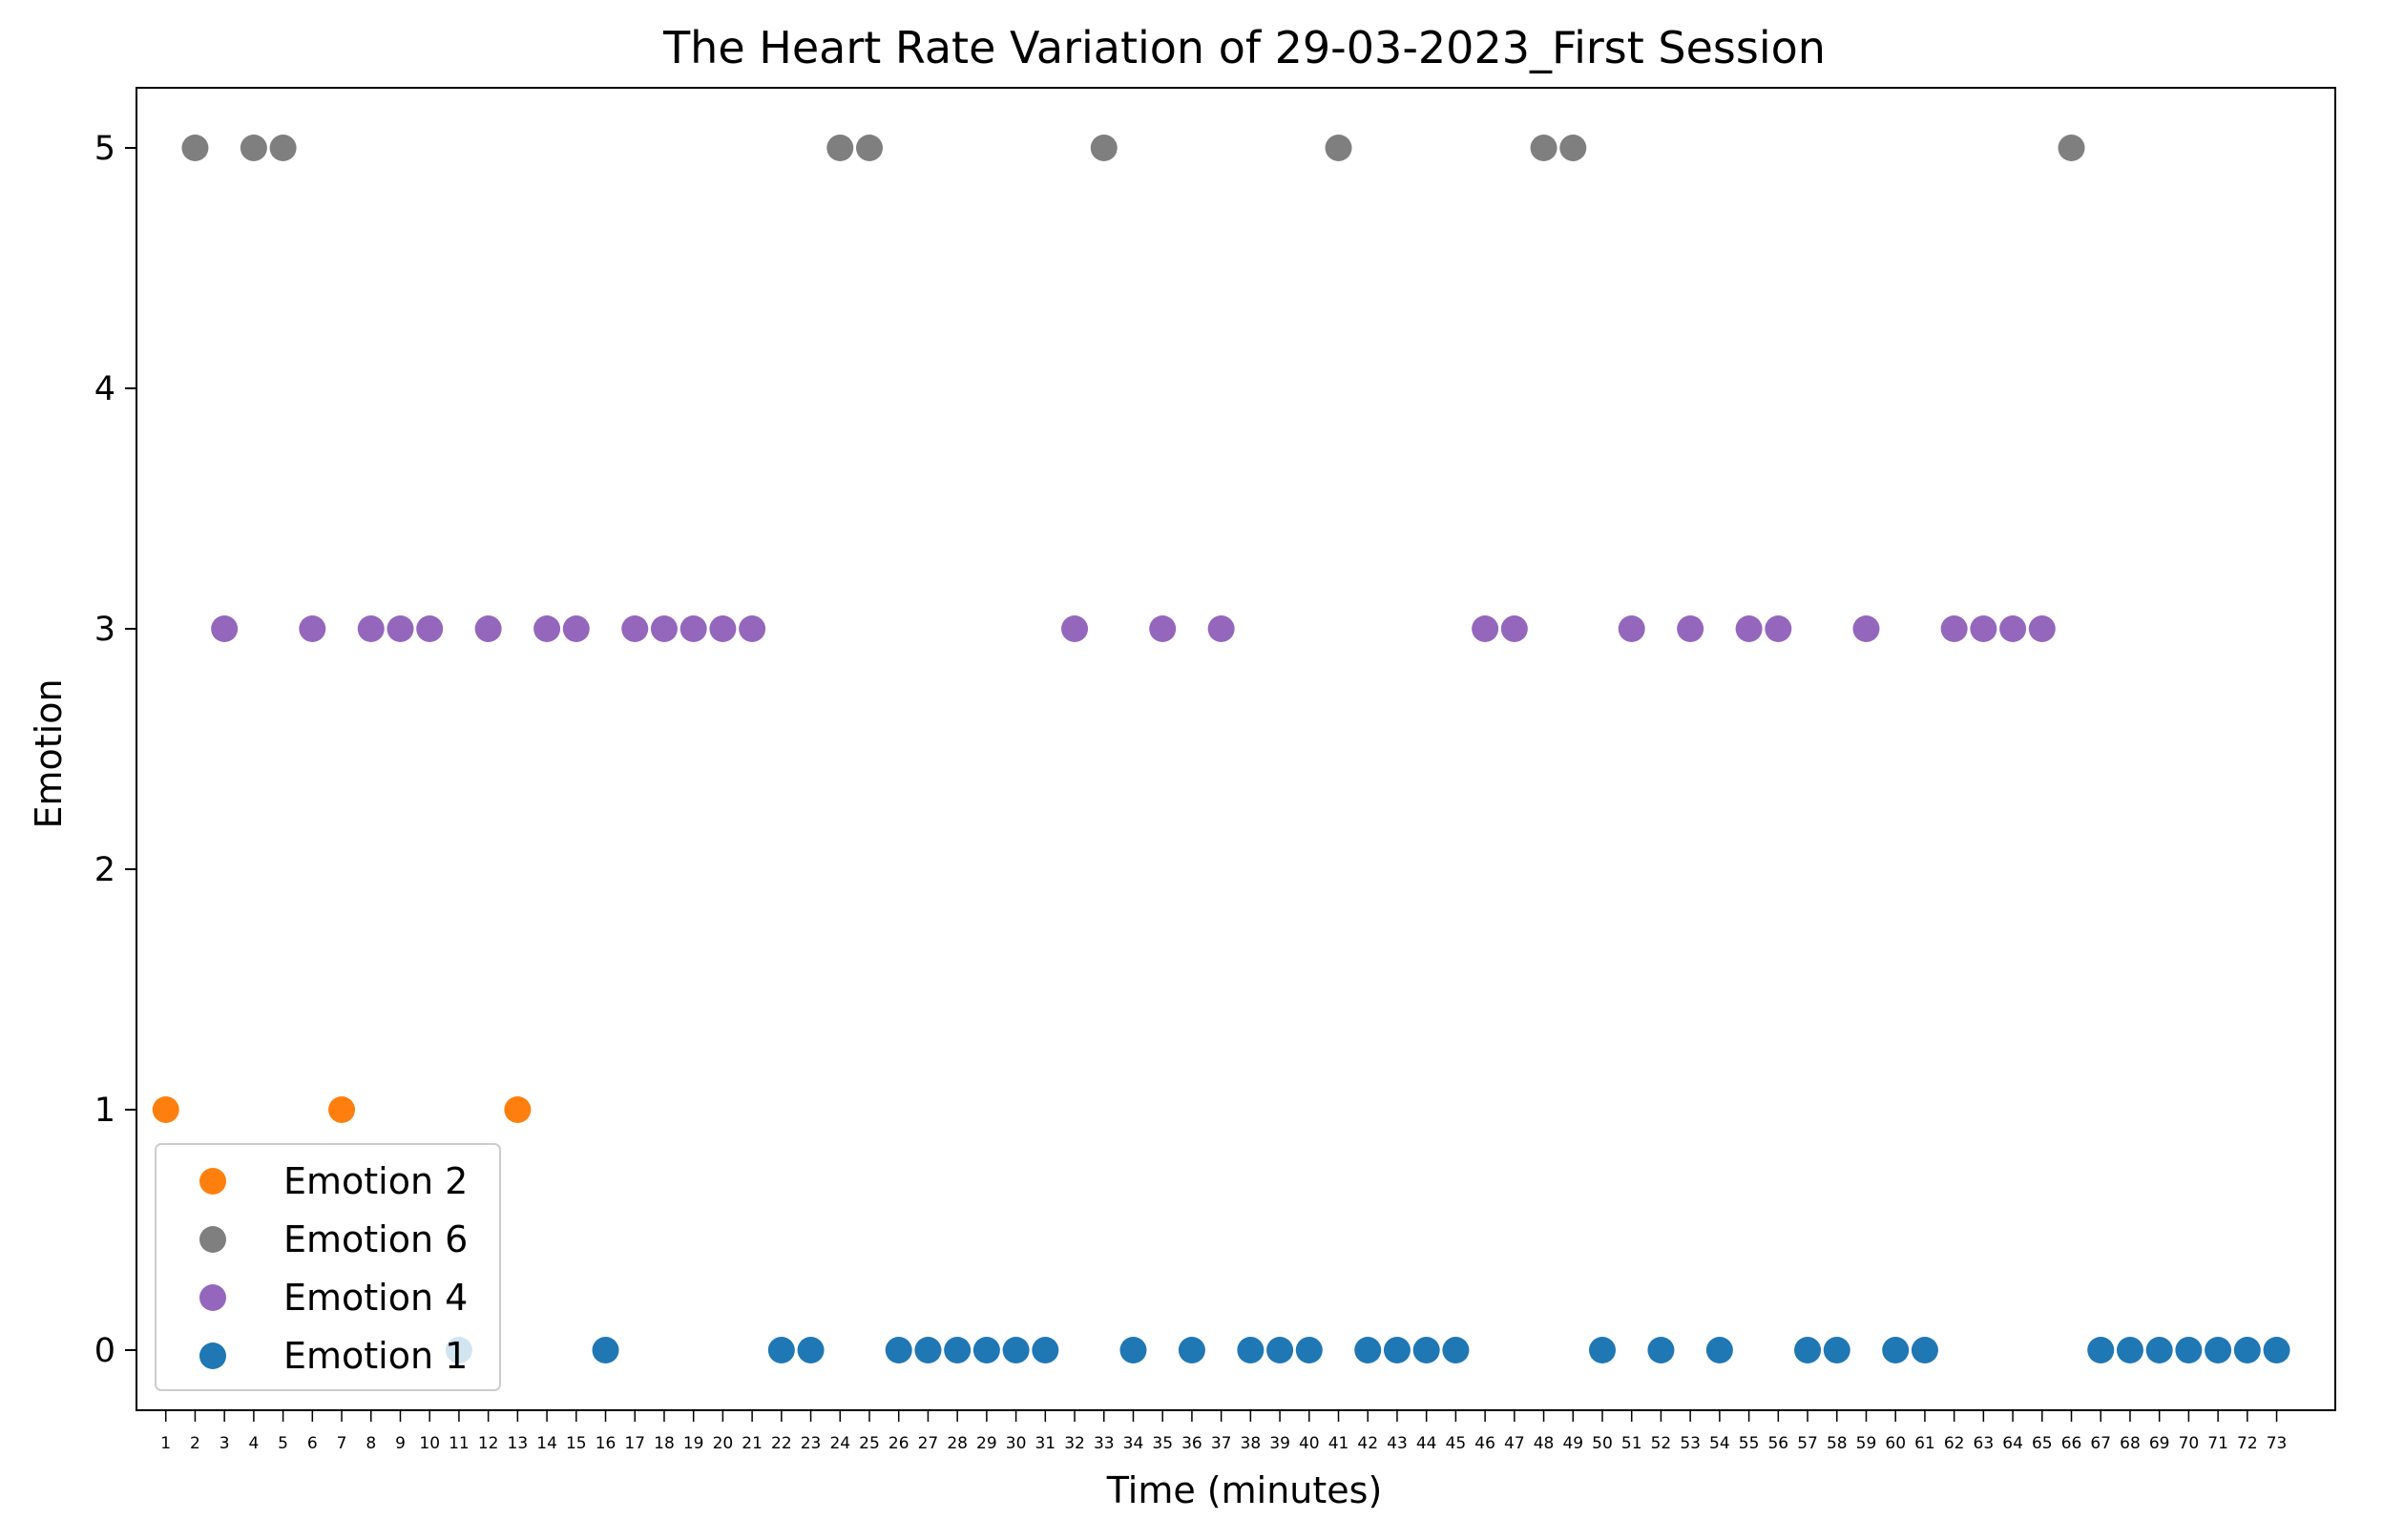 This screenshot has height=1540, width=2383. Describe the element at coordinates (606, 1444) in the screenshot. I see `x-tick-label: 16` at that location.